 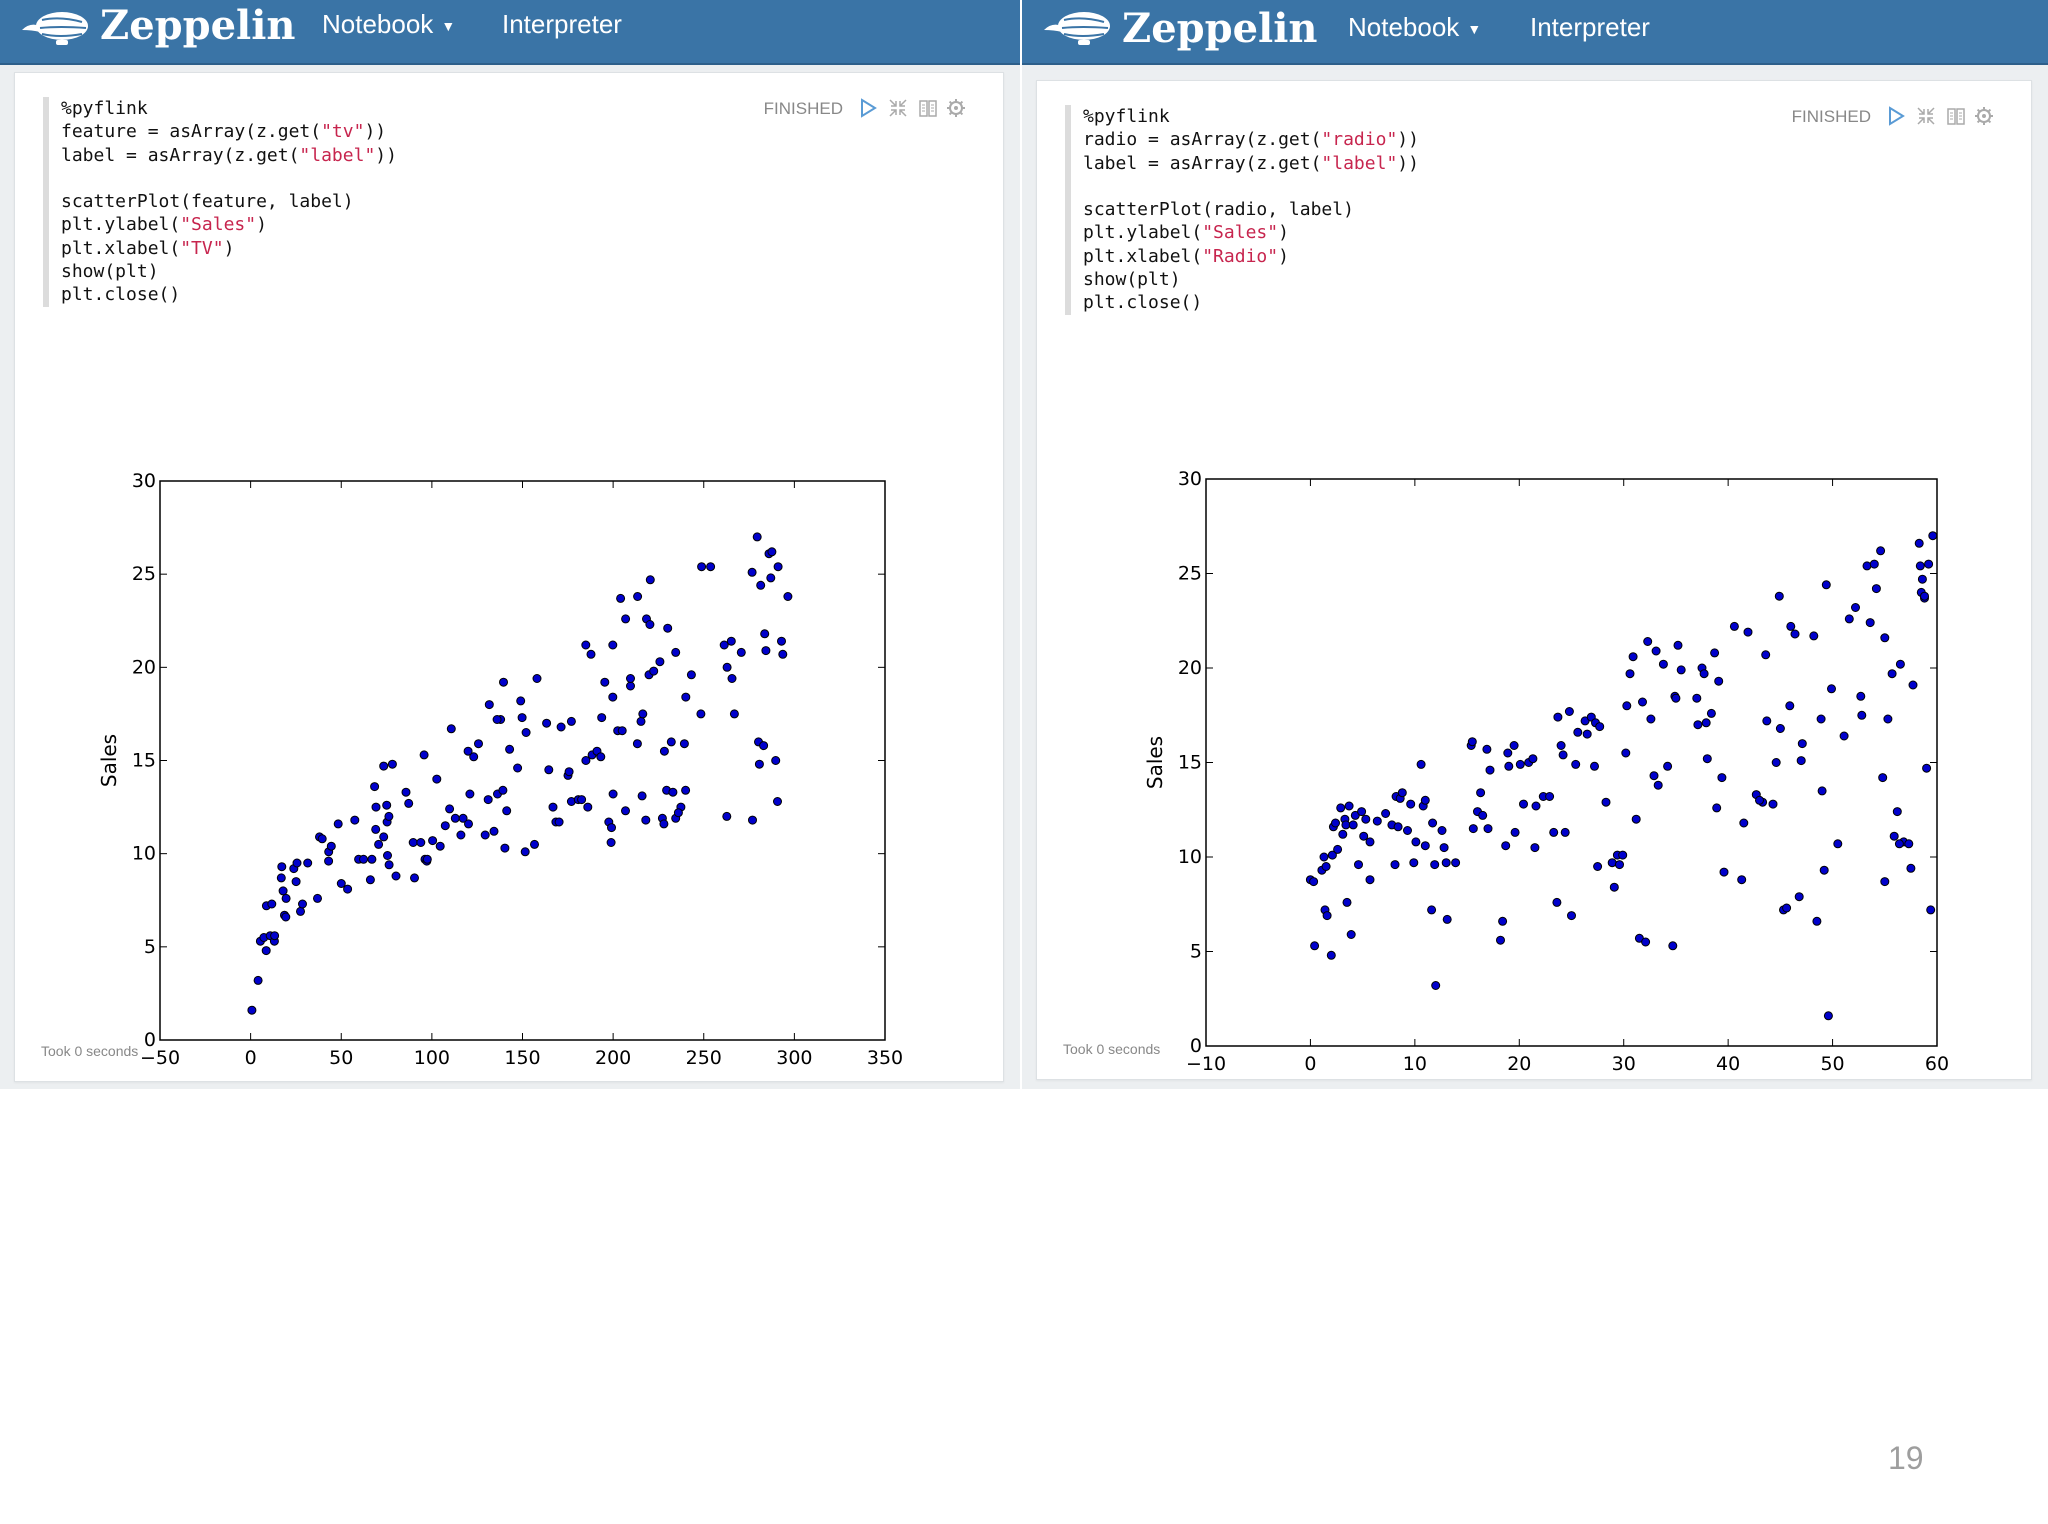 I want to click on code-text: scatterPlot(radio, label), so click(x=1218, y=210).